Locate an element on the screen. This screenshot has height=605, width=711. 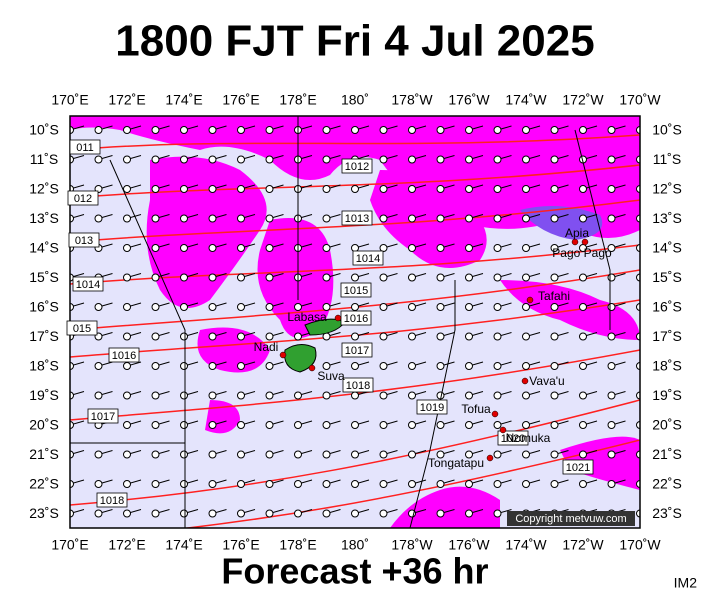
isobar-label: 1016 is located at coordinates (356, 319).